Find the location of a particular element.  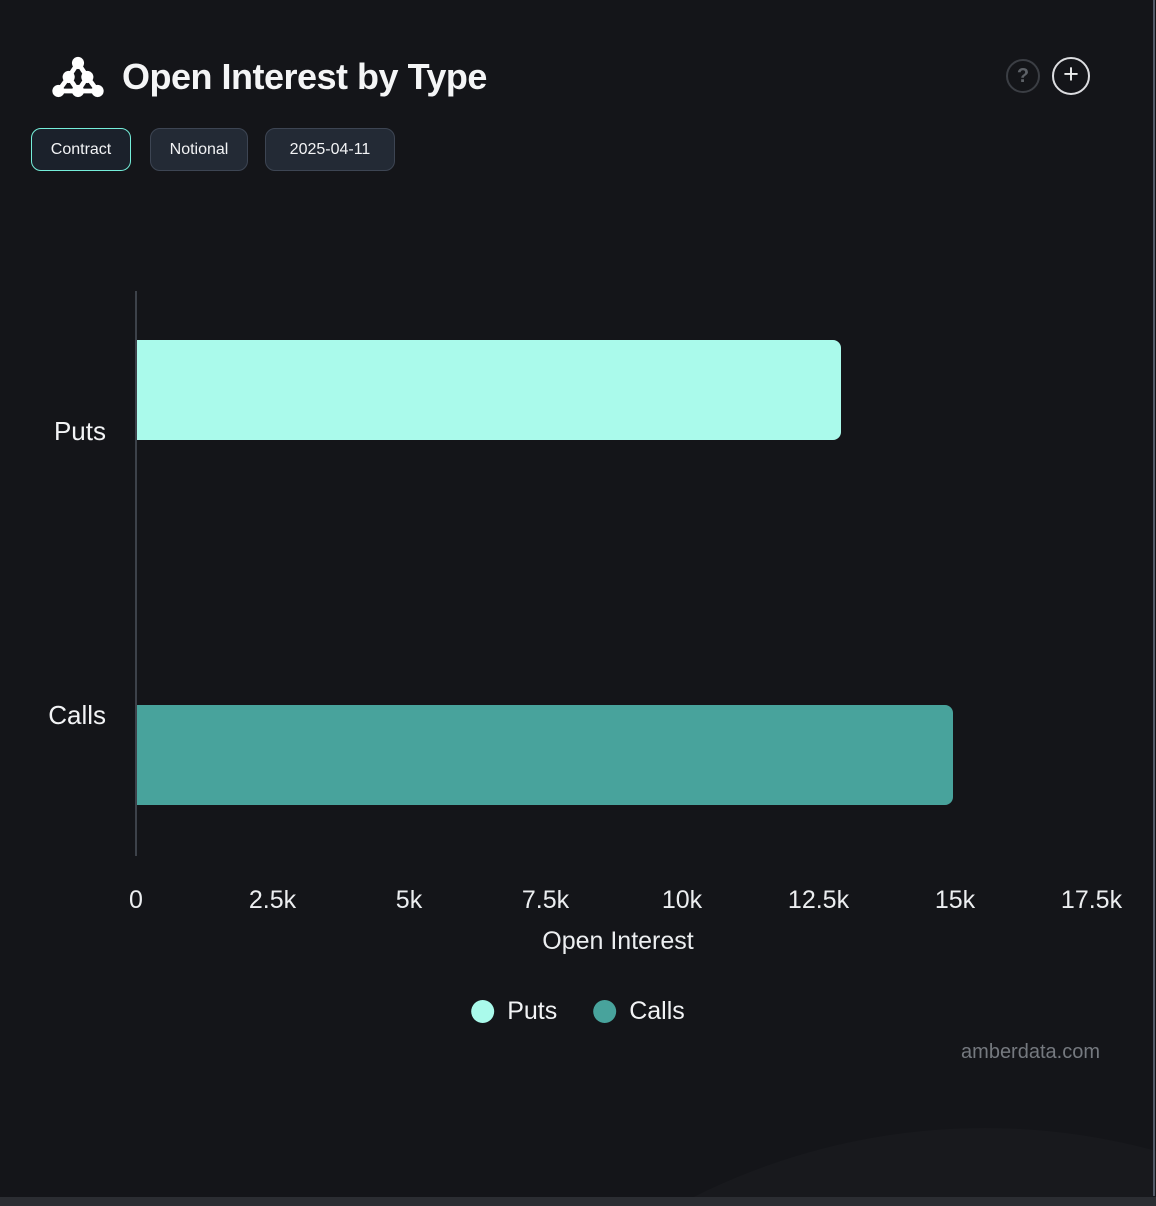

watermark-text: amberdata.com is located at coordinates (1030, 1052).